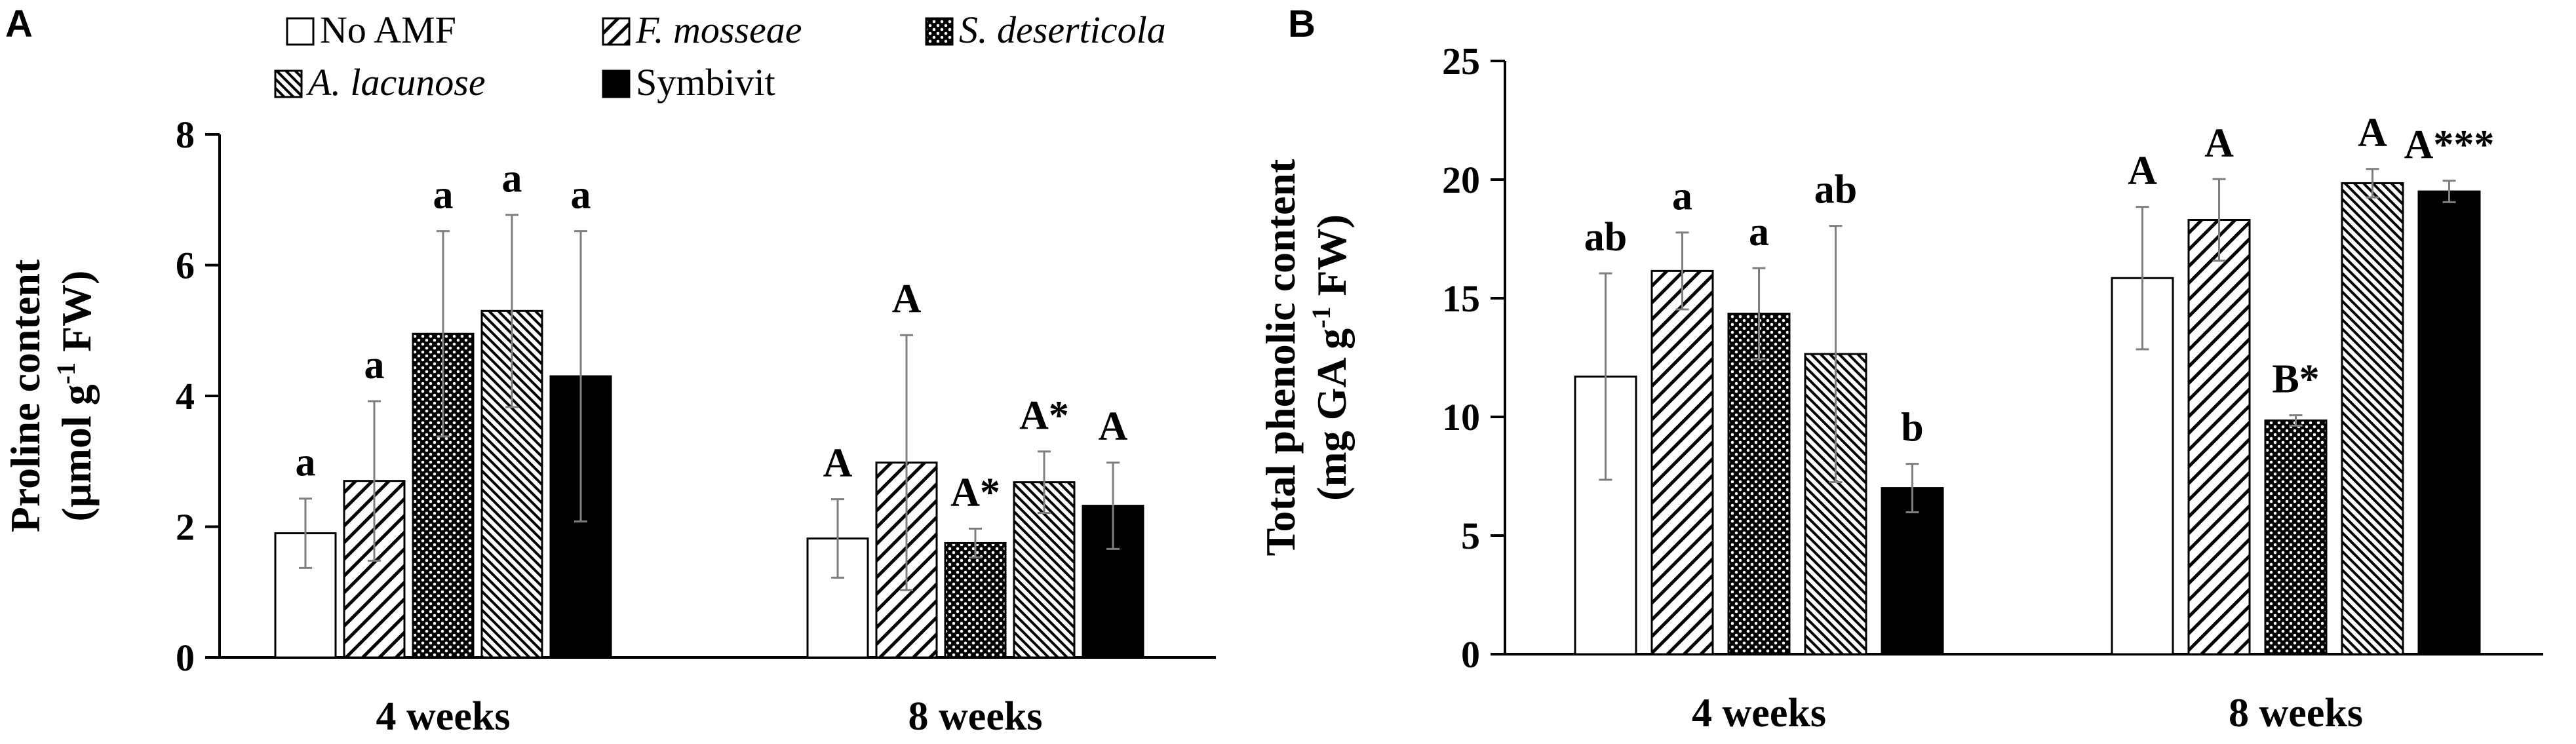 This screenshot has width=2576, height=744. I want to click on legend-label: Symbivit, so click(705, 82).